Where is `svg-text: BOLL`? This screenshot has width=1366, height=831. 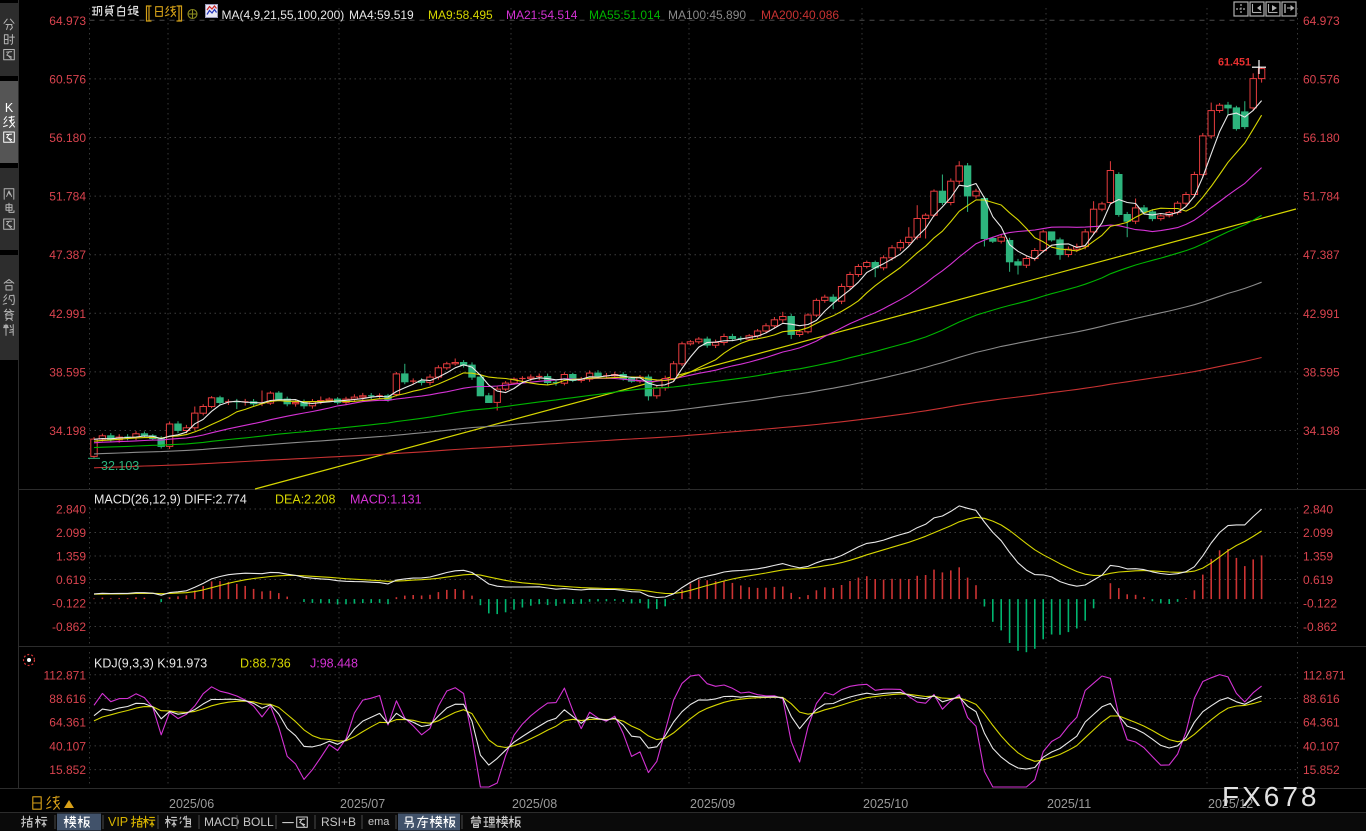
svg-text: BOLL is located at coordinates (258, 822).